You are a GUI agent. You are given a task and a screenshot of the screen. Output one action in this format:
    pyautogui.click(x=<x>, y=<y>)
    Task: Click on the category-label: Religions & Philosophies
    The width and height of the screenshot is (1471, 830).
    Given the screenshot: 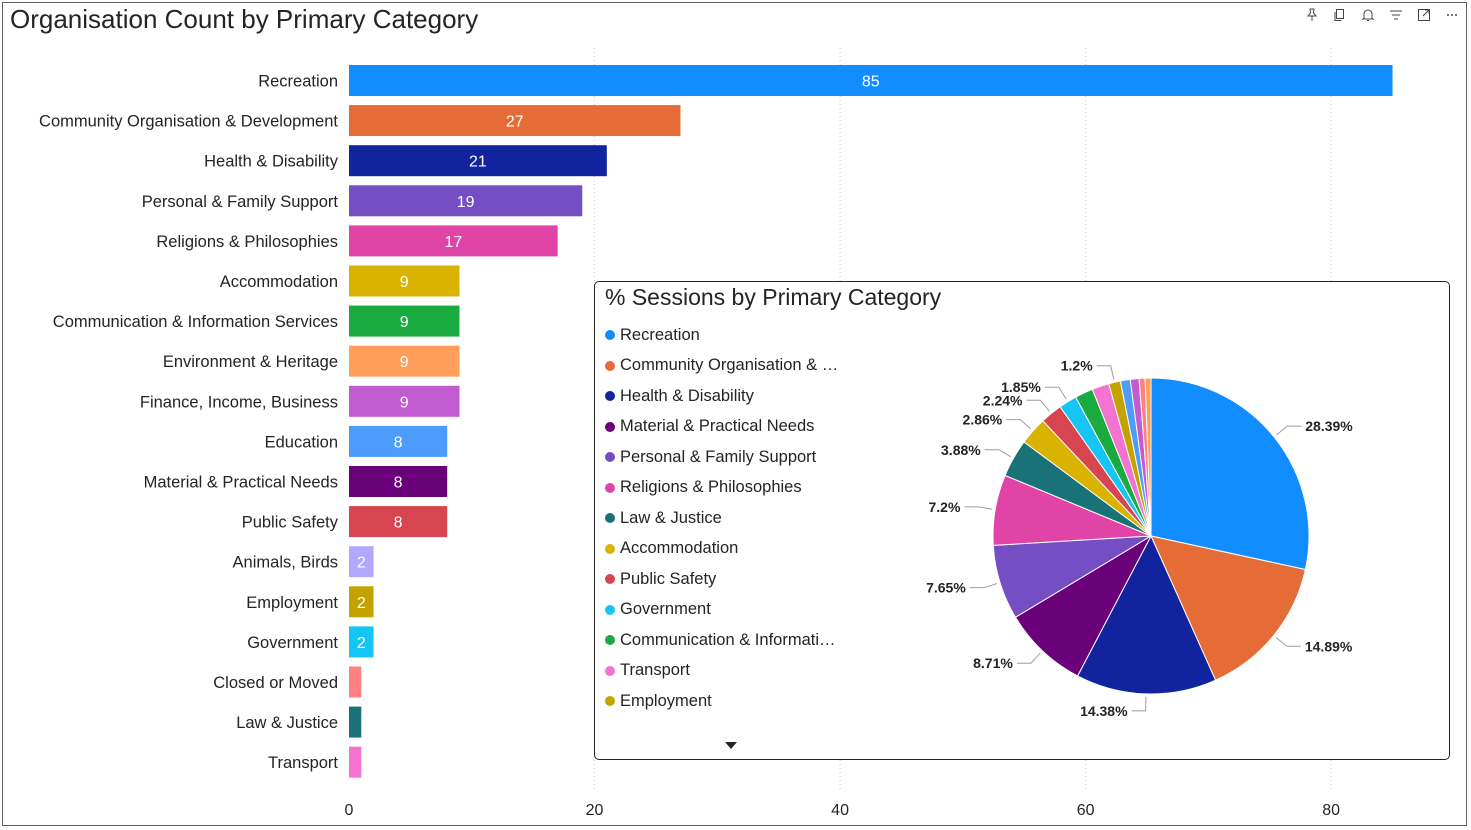 What is the action you would take?
    pyautogui.click(x=247, y=242)
    